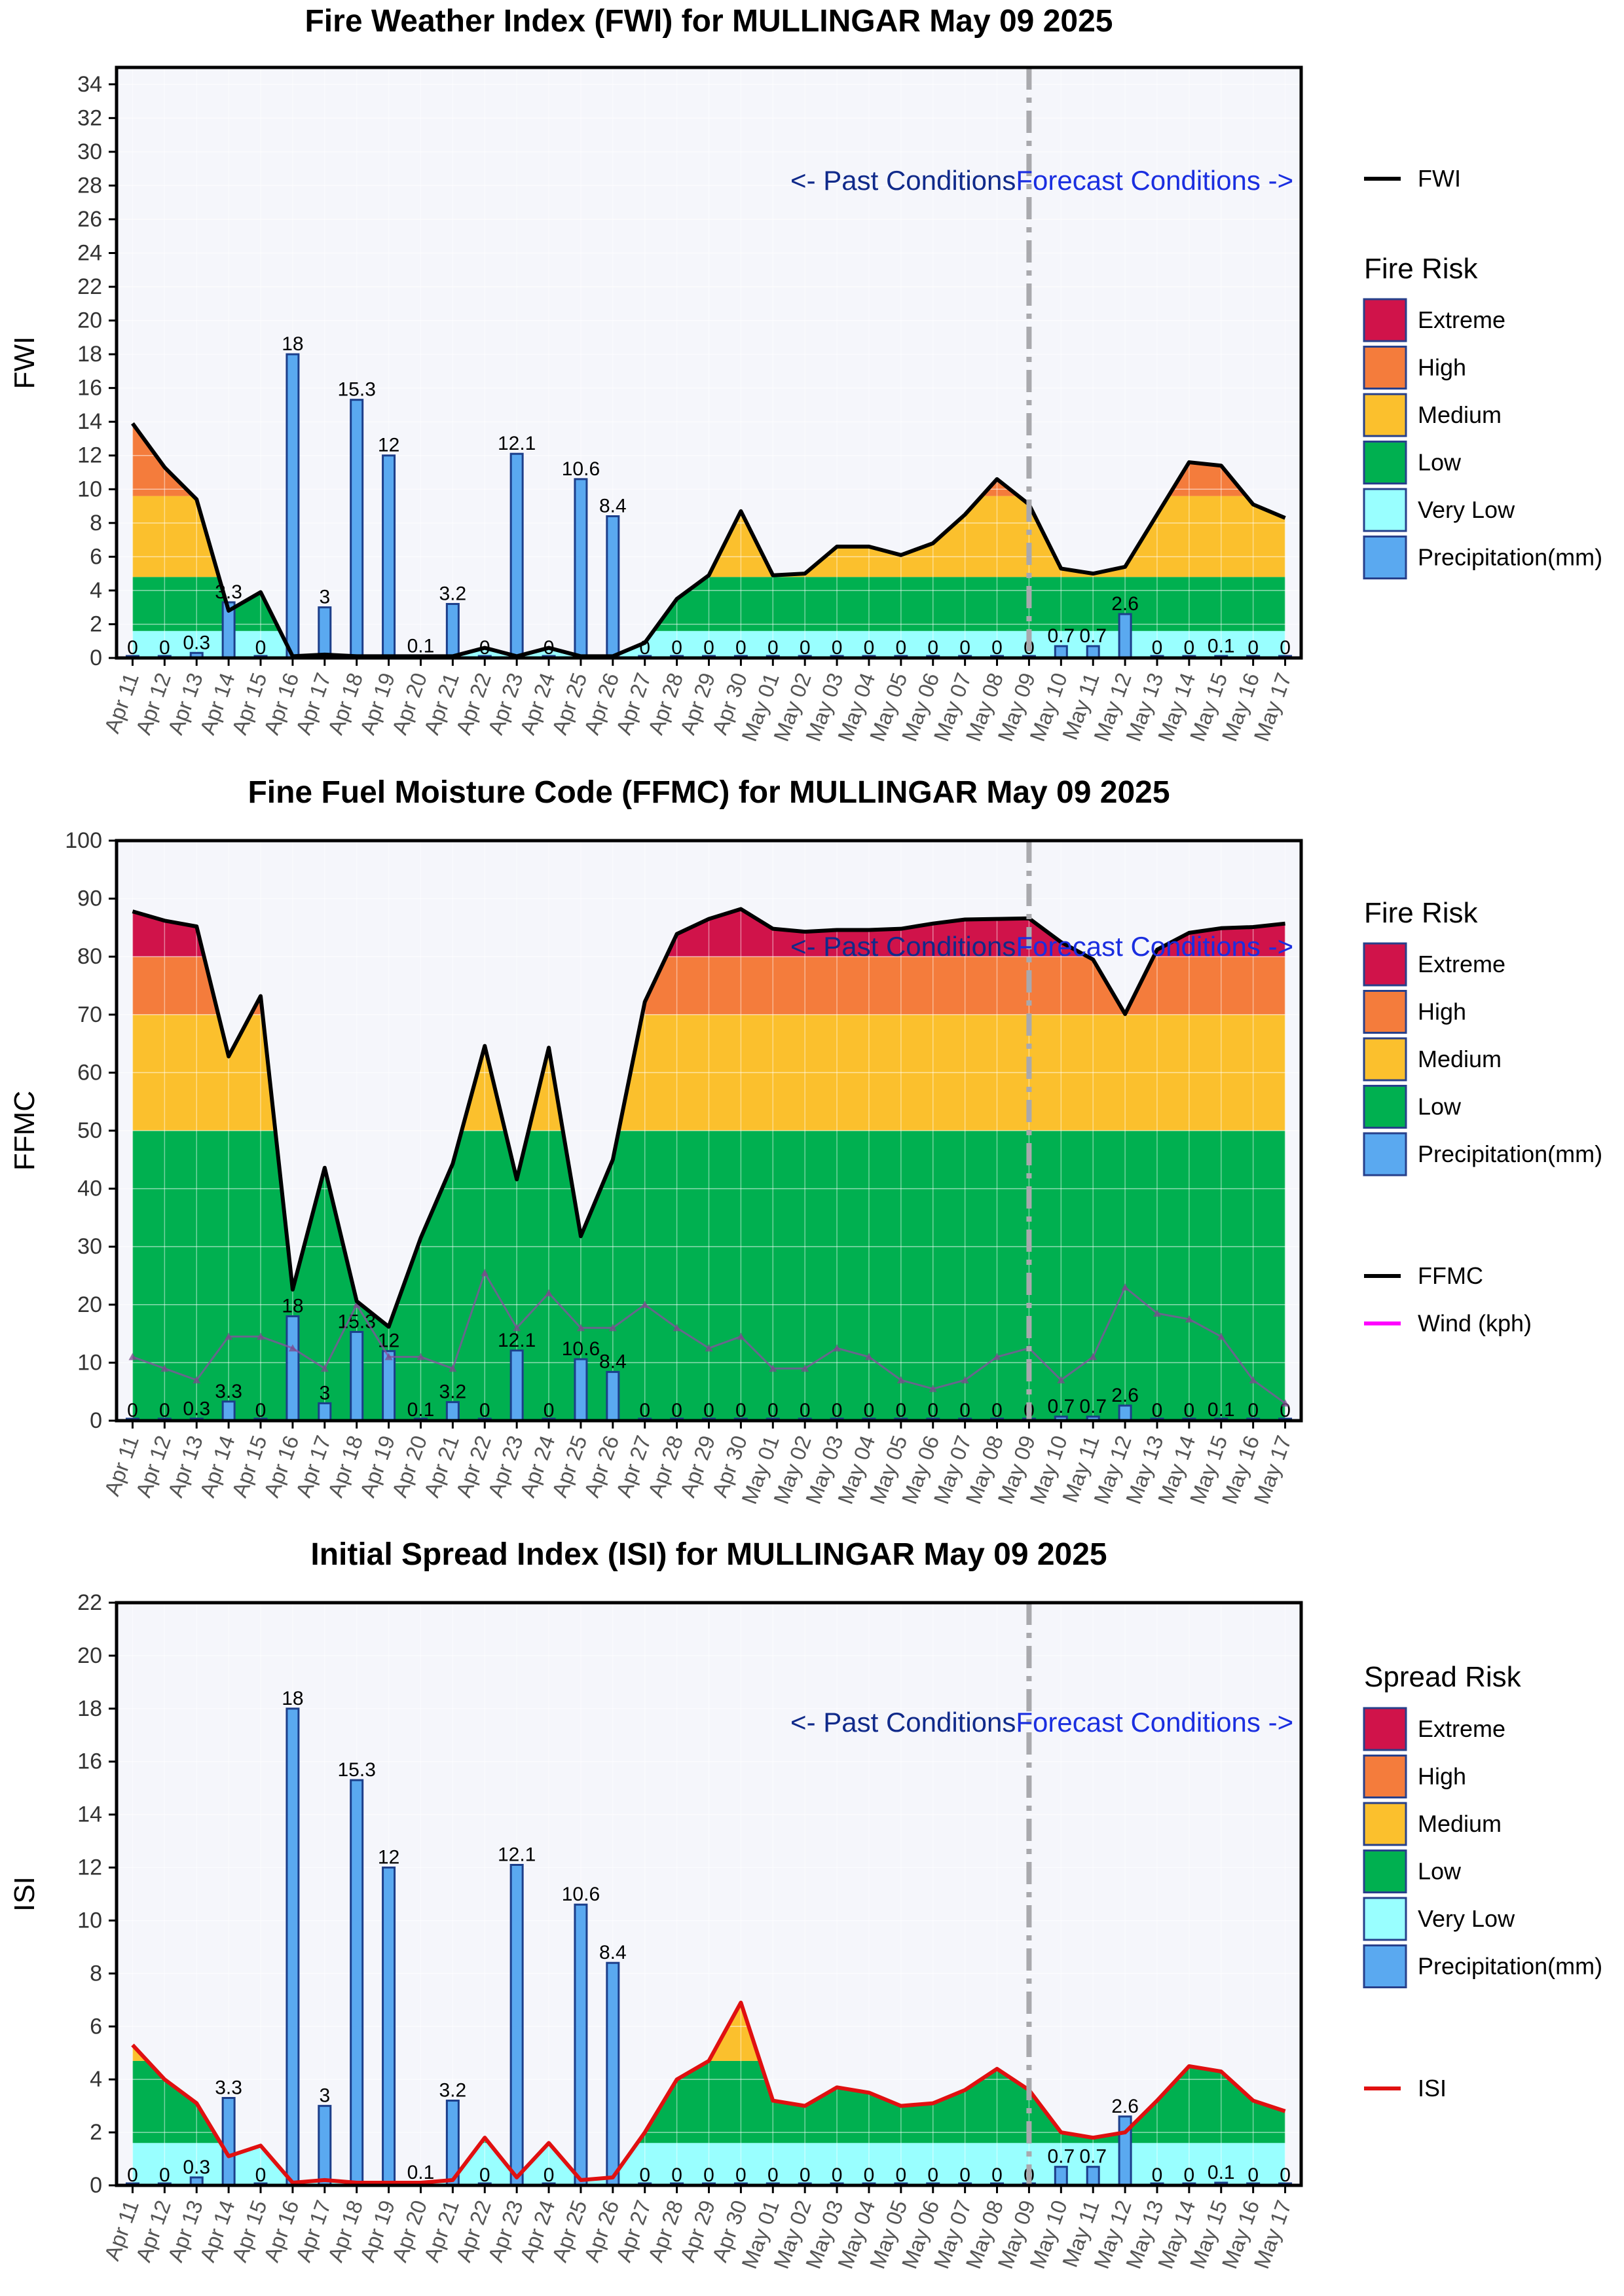 The height and width of the screenshot is (2296, 1624). What do you see at coordinates (1461, 319) in the screenshot?
I see `legend-label: Extreme` at bounding box center [1461, 319].